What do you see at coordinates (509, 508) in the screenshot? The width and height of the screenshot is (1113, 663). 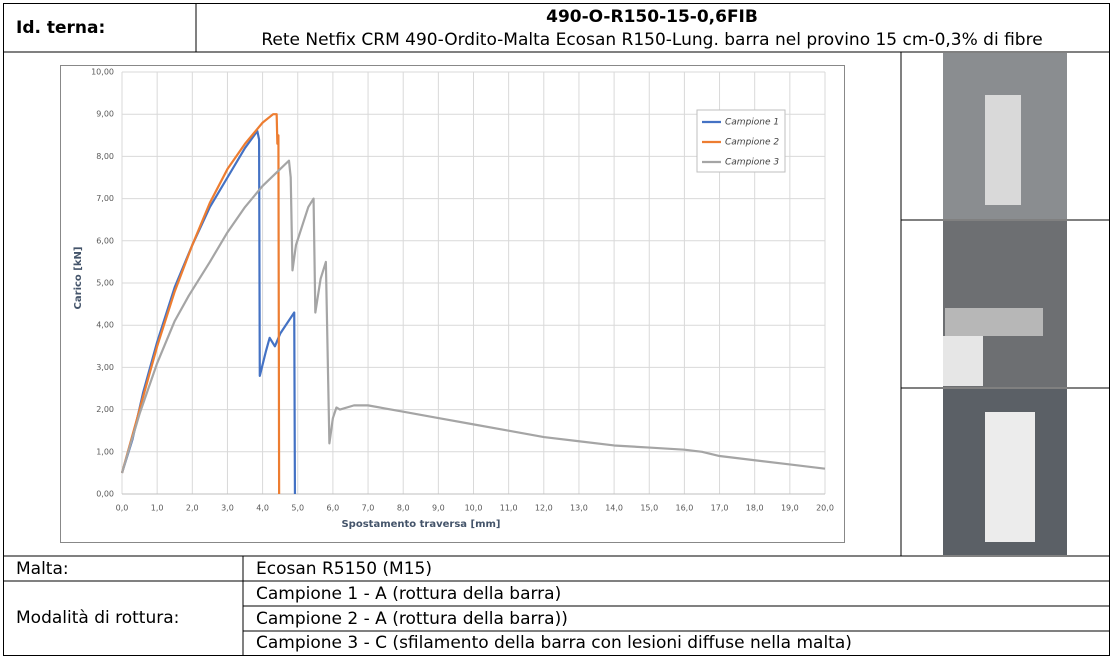 I see `x-tick-label: 11,0` at bounding box center [509, 508].